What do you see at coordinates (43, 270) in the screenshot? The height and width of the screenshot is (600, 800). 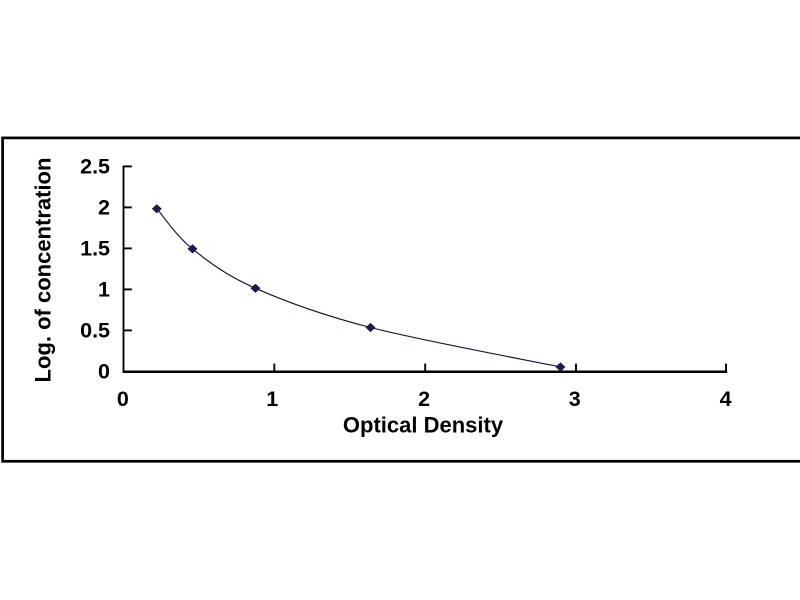 I see `svg-text: Log. of concentration` at bounding box center [43, 270].